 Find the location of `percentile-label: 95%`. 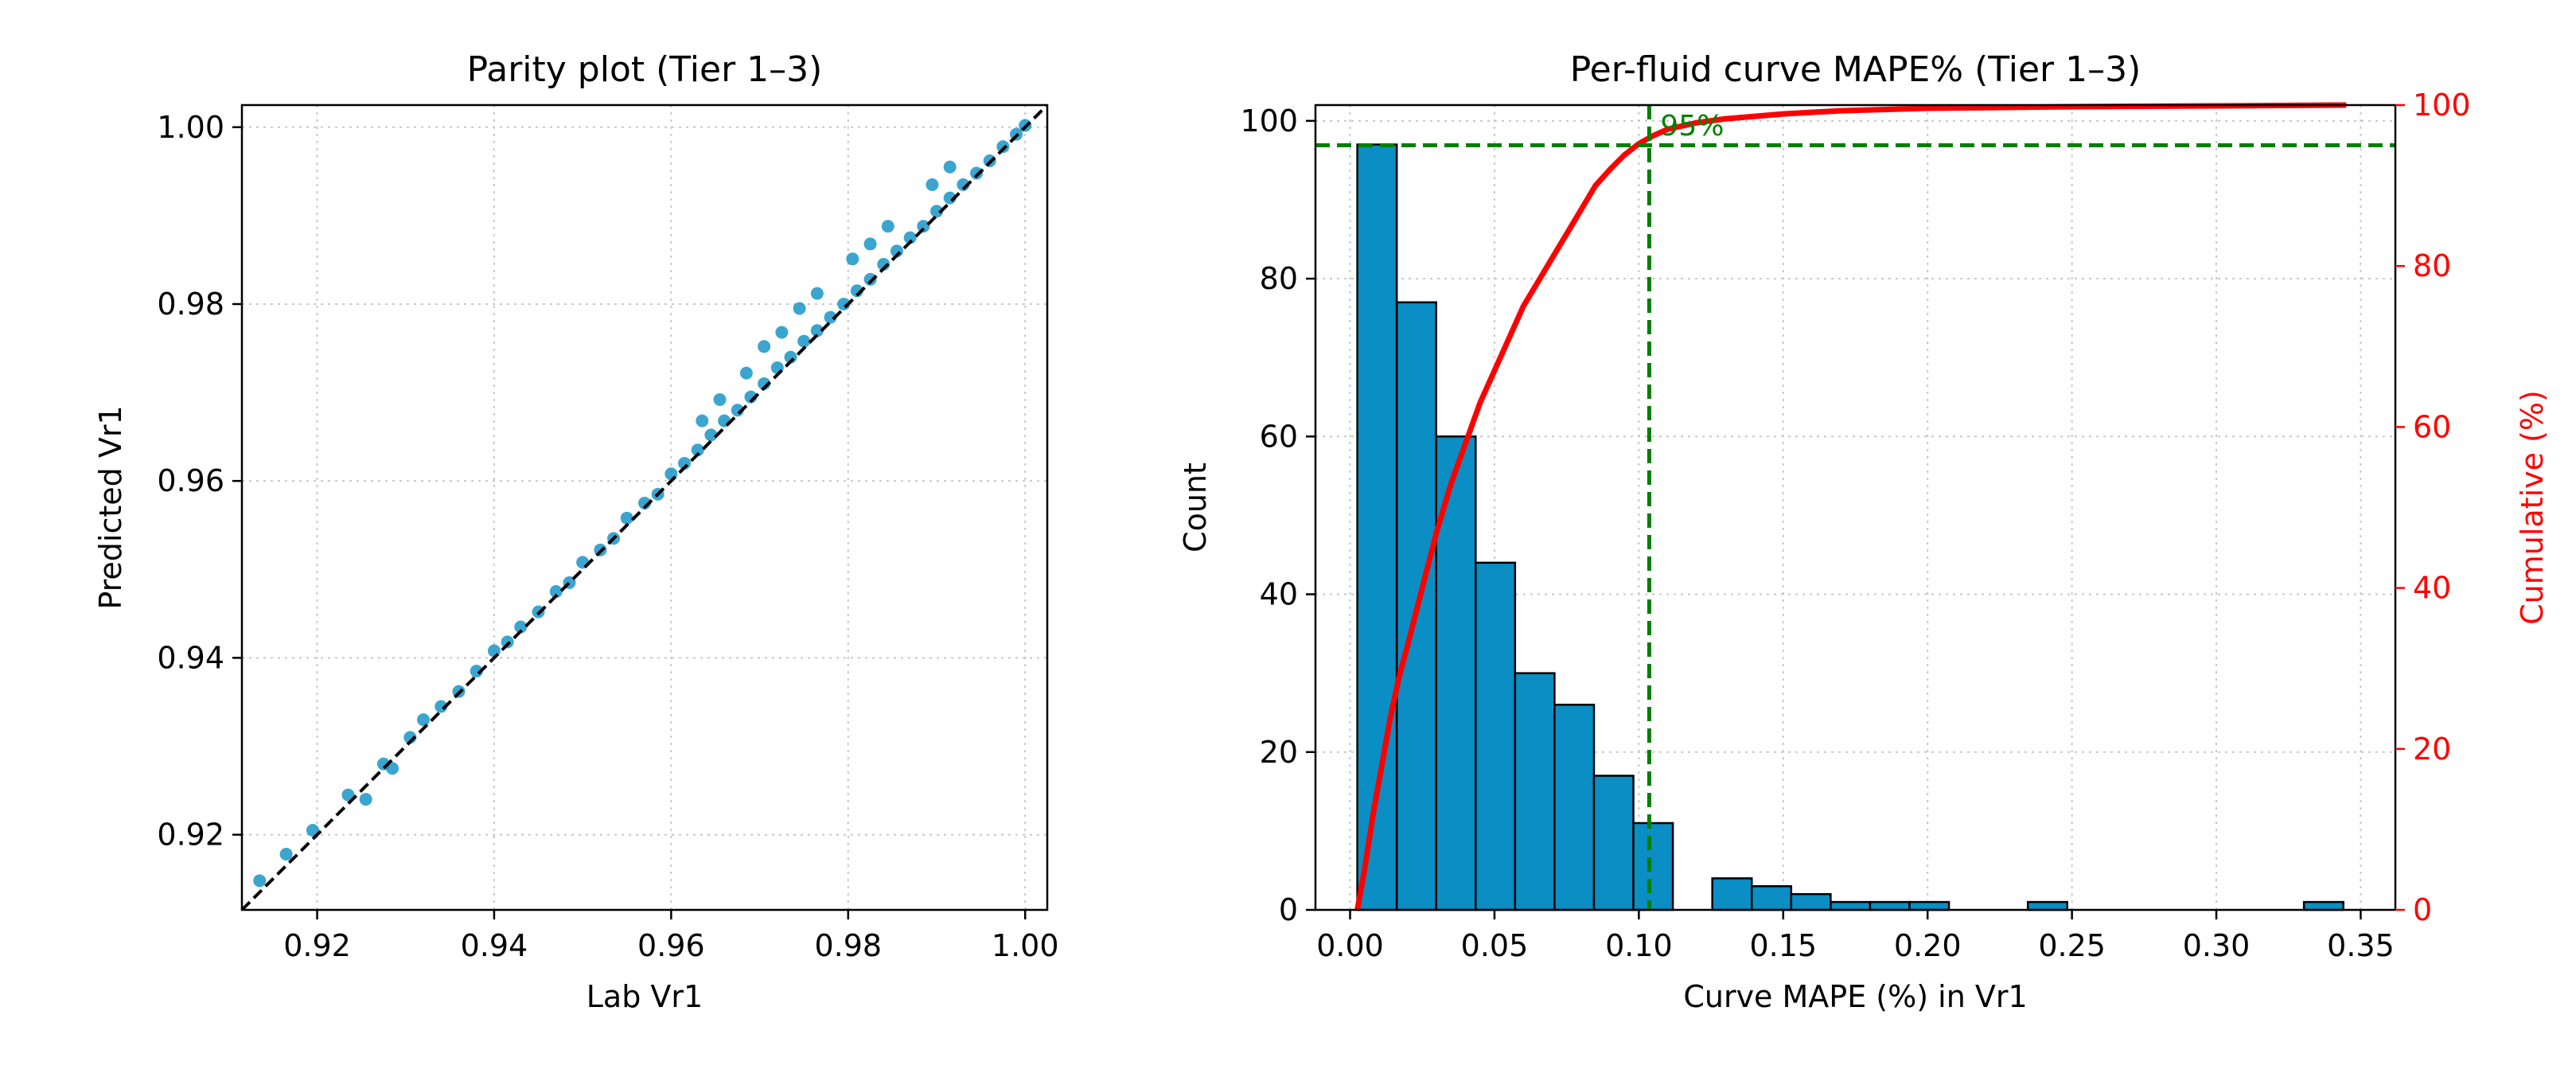

percentile-label: 95% is located at coordinates (1692, 126).